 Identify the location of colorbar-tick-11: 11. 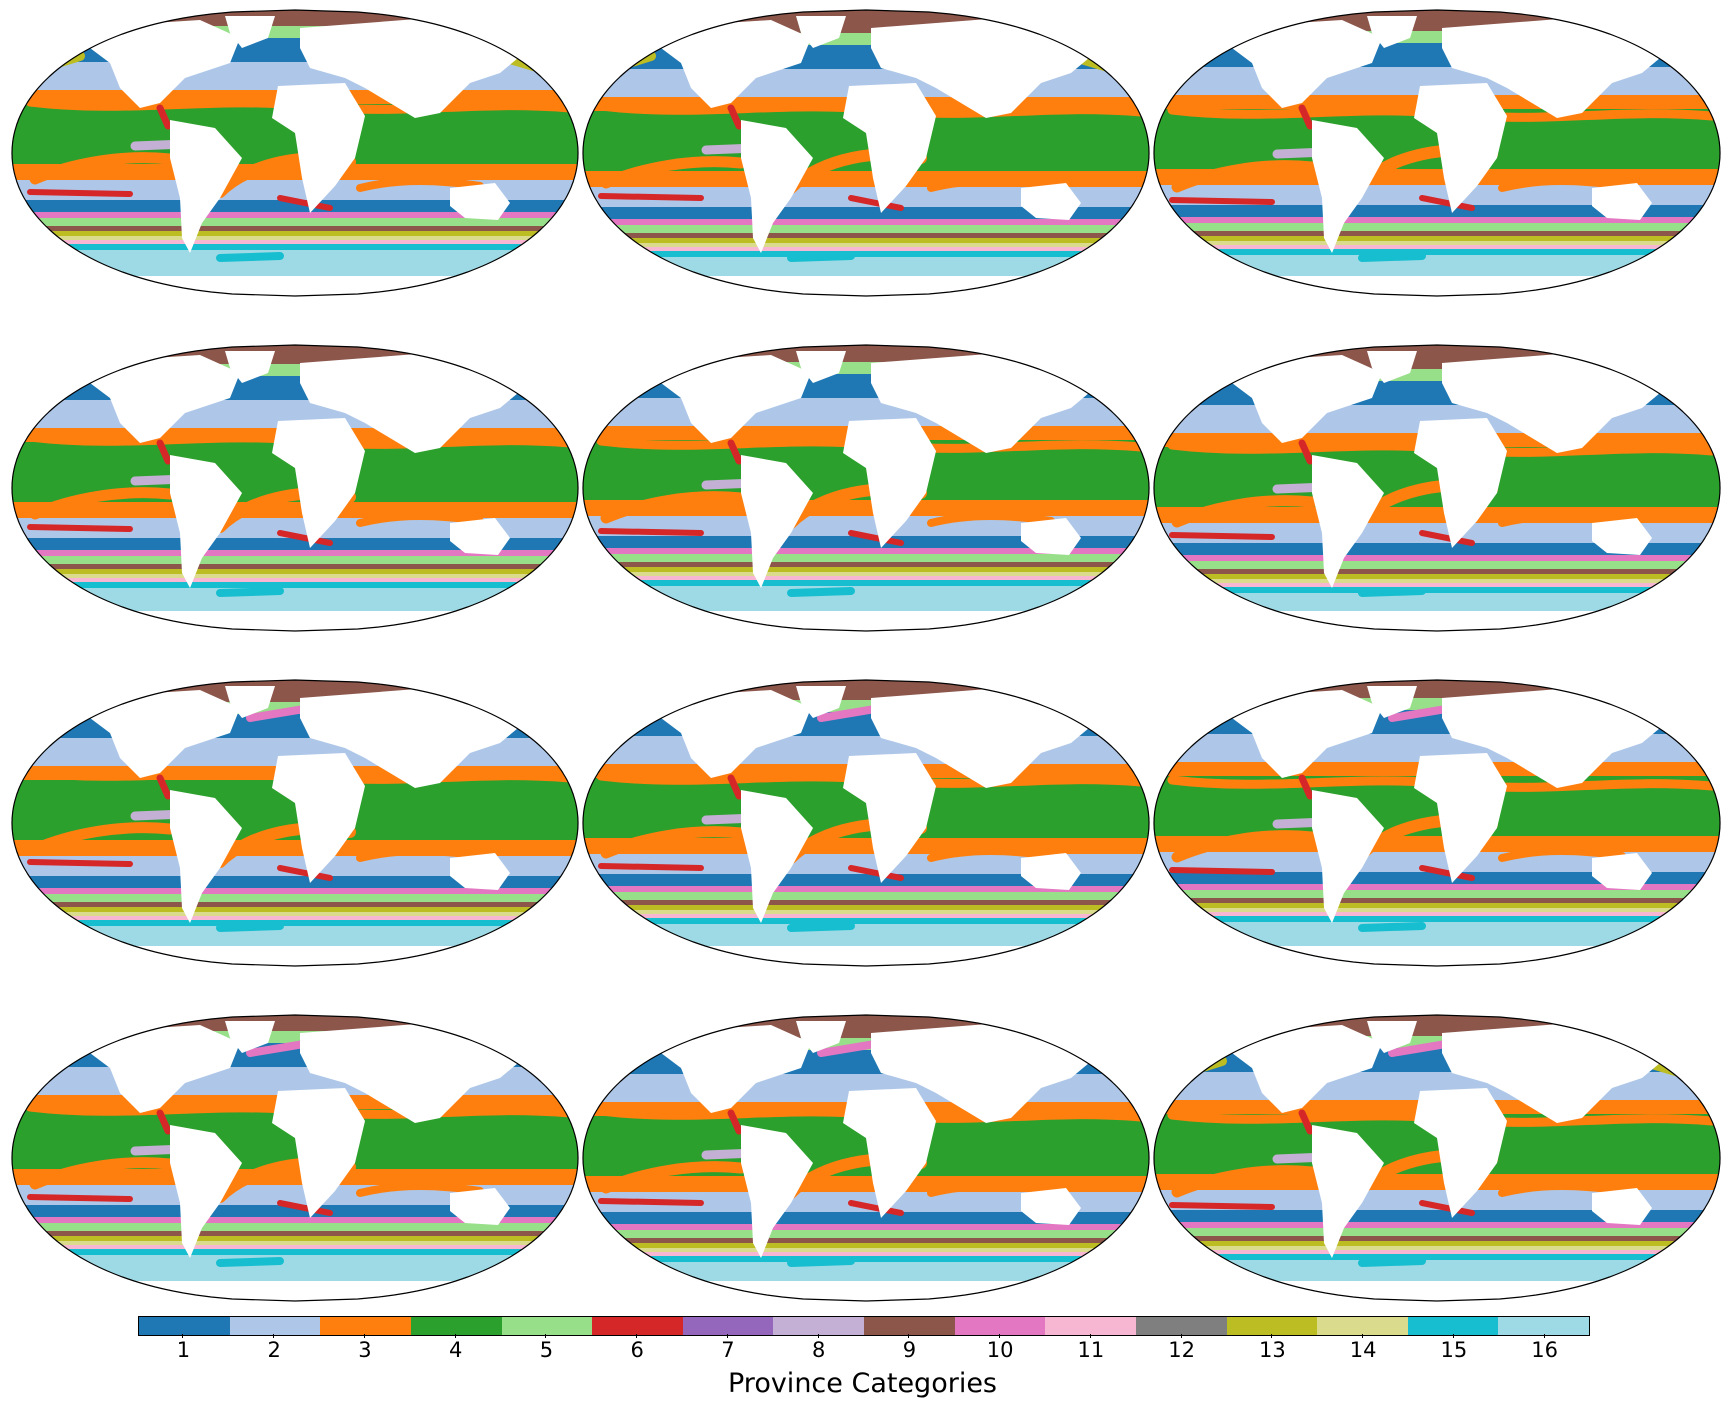
(1091, 1348).